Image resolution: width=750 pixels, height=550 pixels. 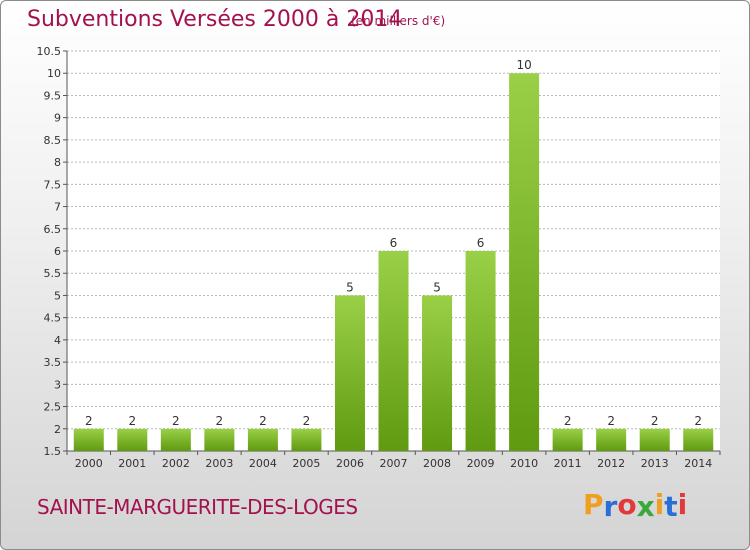 What do you see at coordinates (132, 463) in the screenshot?
I see `x-tick-label: 2001` at bounding box center [132, 463].